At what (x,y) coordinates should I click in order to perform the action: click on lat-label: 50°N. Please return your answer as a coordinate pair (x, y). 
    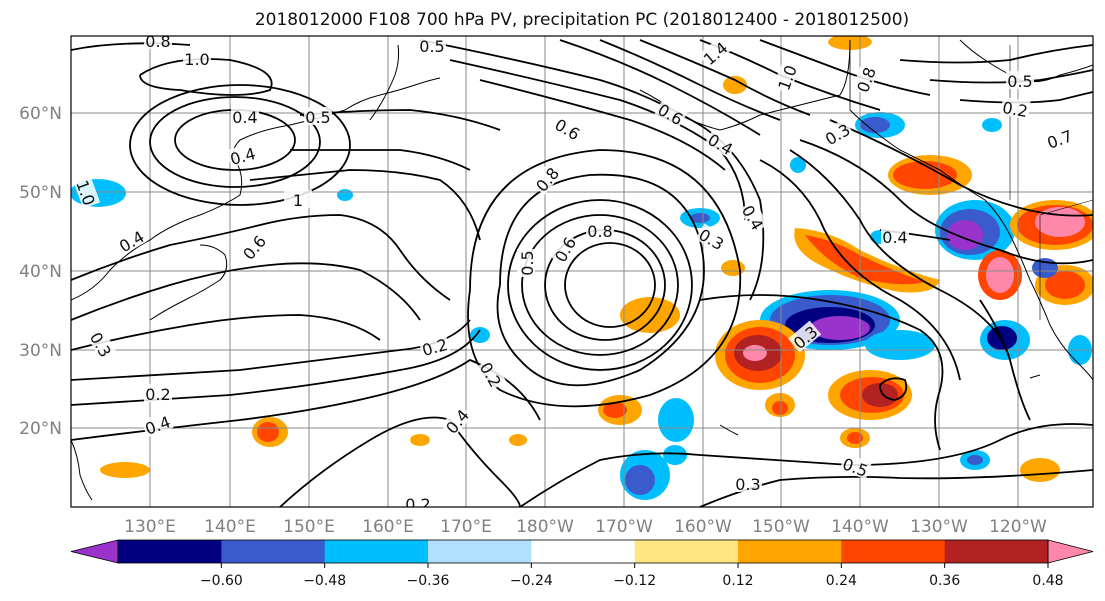
    Looking at the image, I should click on (40, 193).